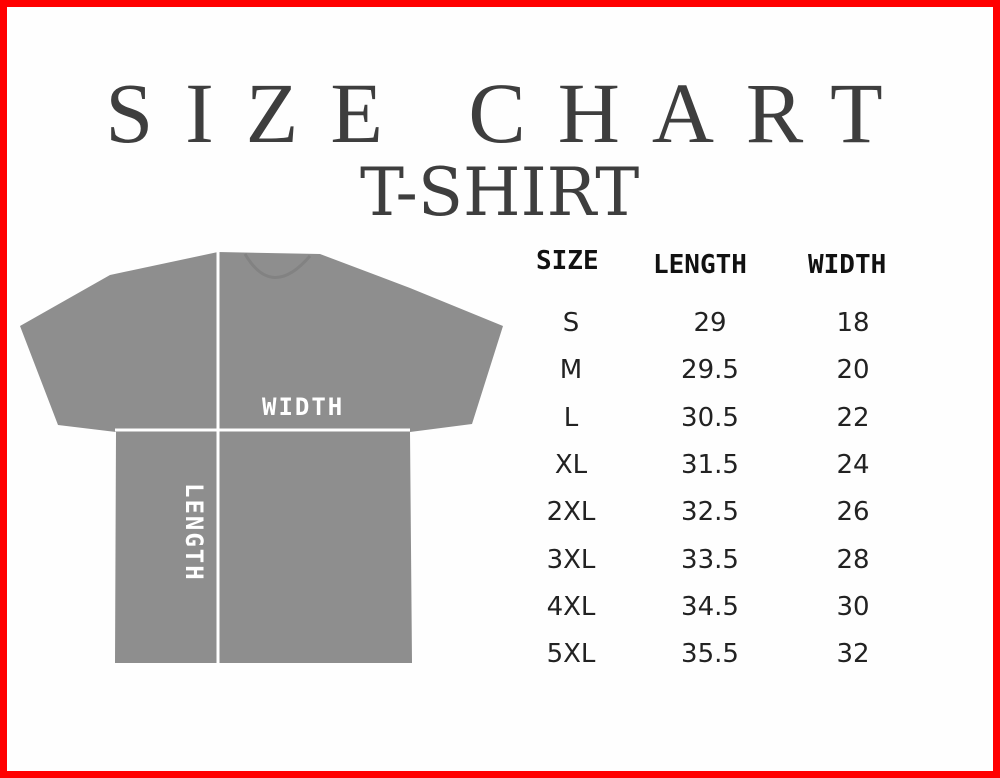 This screenshot has height=778, width=1000. I want to click on width-cell: 22, so click(853, 417).